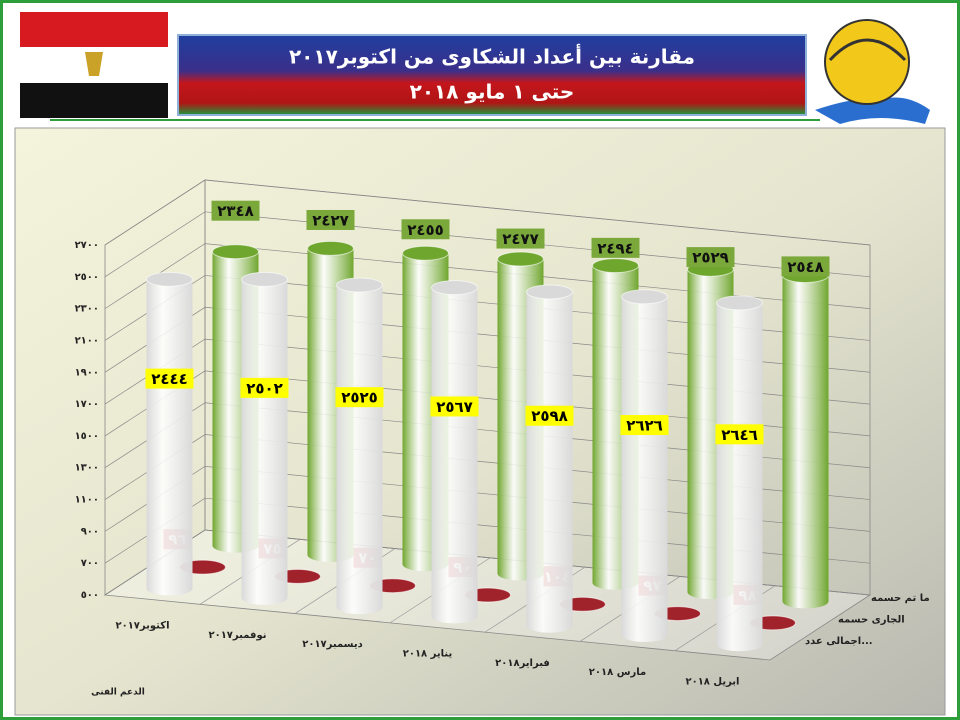 The width and height of the screenshot is (960, 720). Describe the element at coordinates (492, 56) in the screenshot. I see `title: مقارنة بين أعداد الشكاوى من اكتوبر٢٠١٧` at that location.